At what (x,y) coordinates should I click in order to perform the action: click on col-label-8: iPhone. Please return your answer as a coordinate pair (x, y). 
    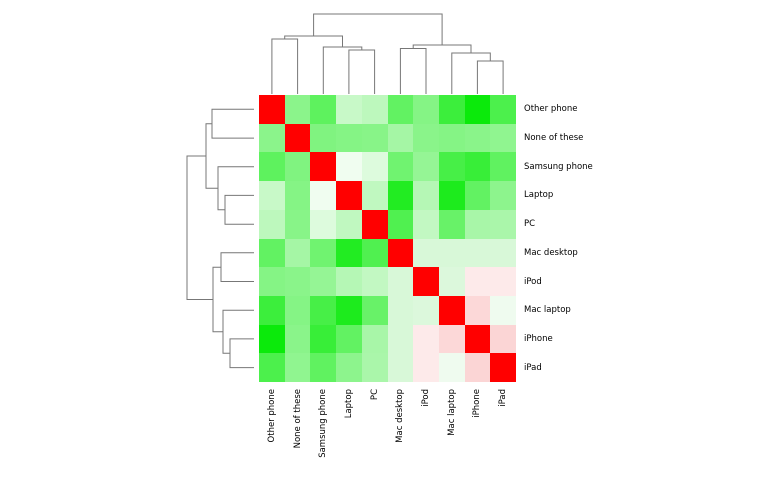
    Looking at the image, I should click on (477, 403).